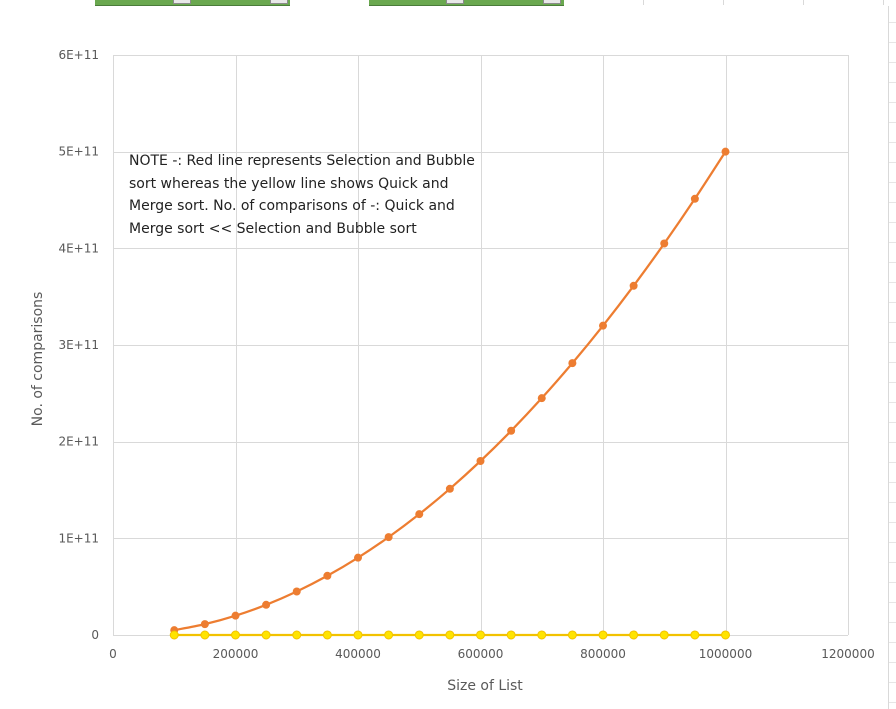 The image size is (896, 709). I want to click on x-axis-title: Size of List, so click(485, 686).